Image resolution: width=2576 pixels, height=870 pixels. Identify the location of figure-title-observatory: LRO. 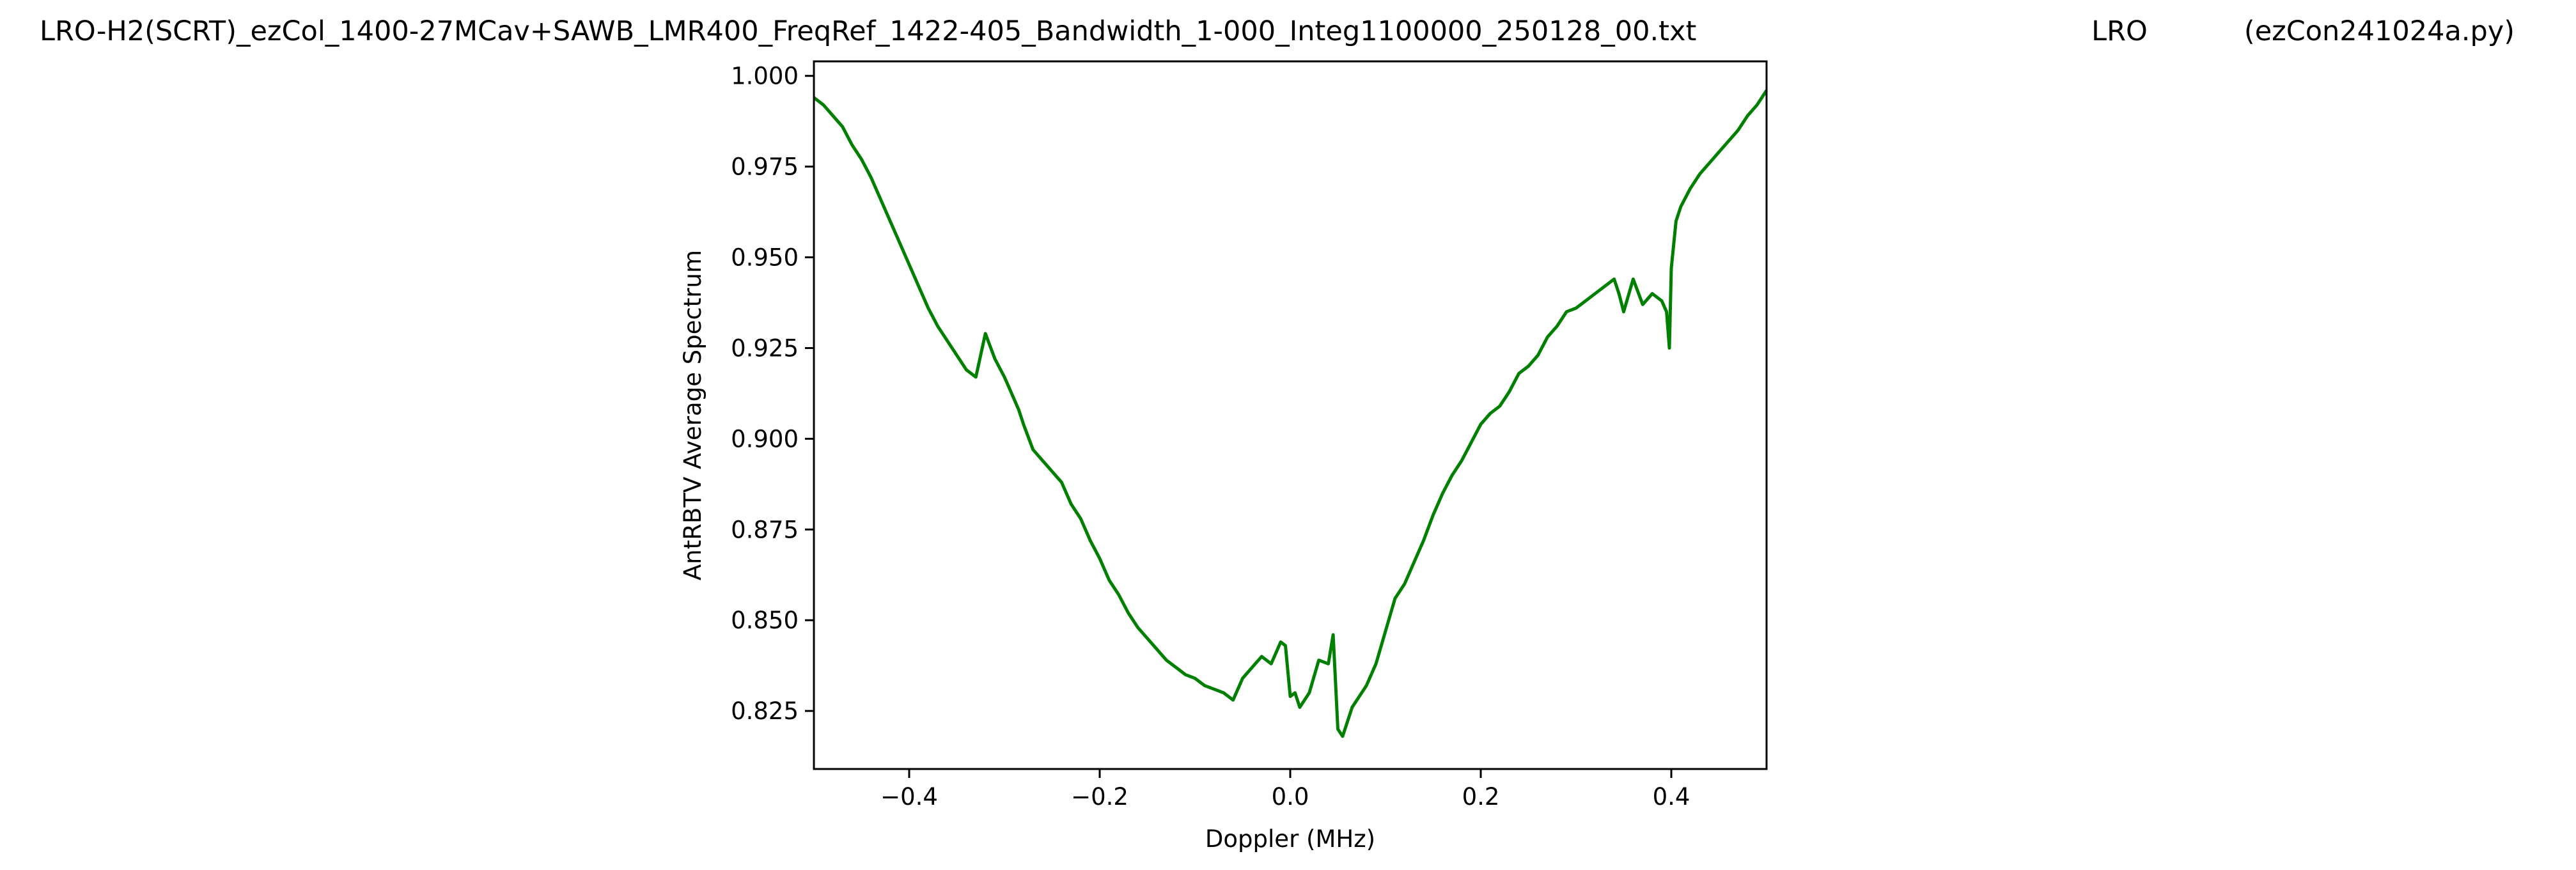
(2119, 31).